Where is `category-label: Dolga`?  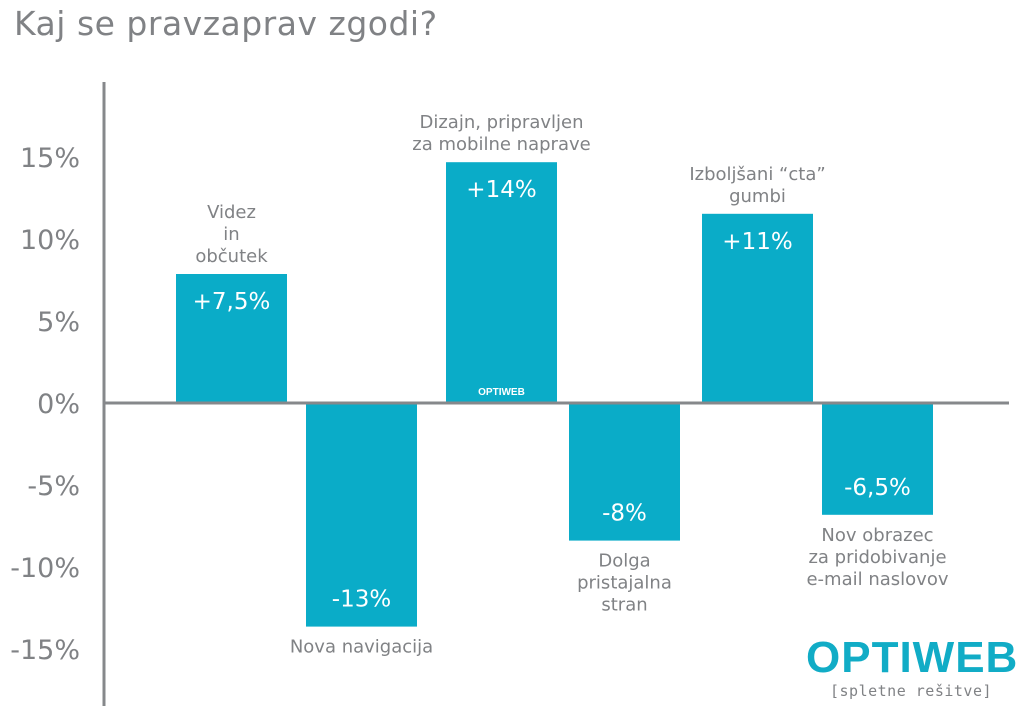 category-label: Dolga is located at coordinates (624, 561).